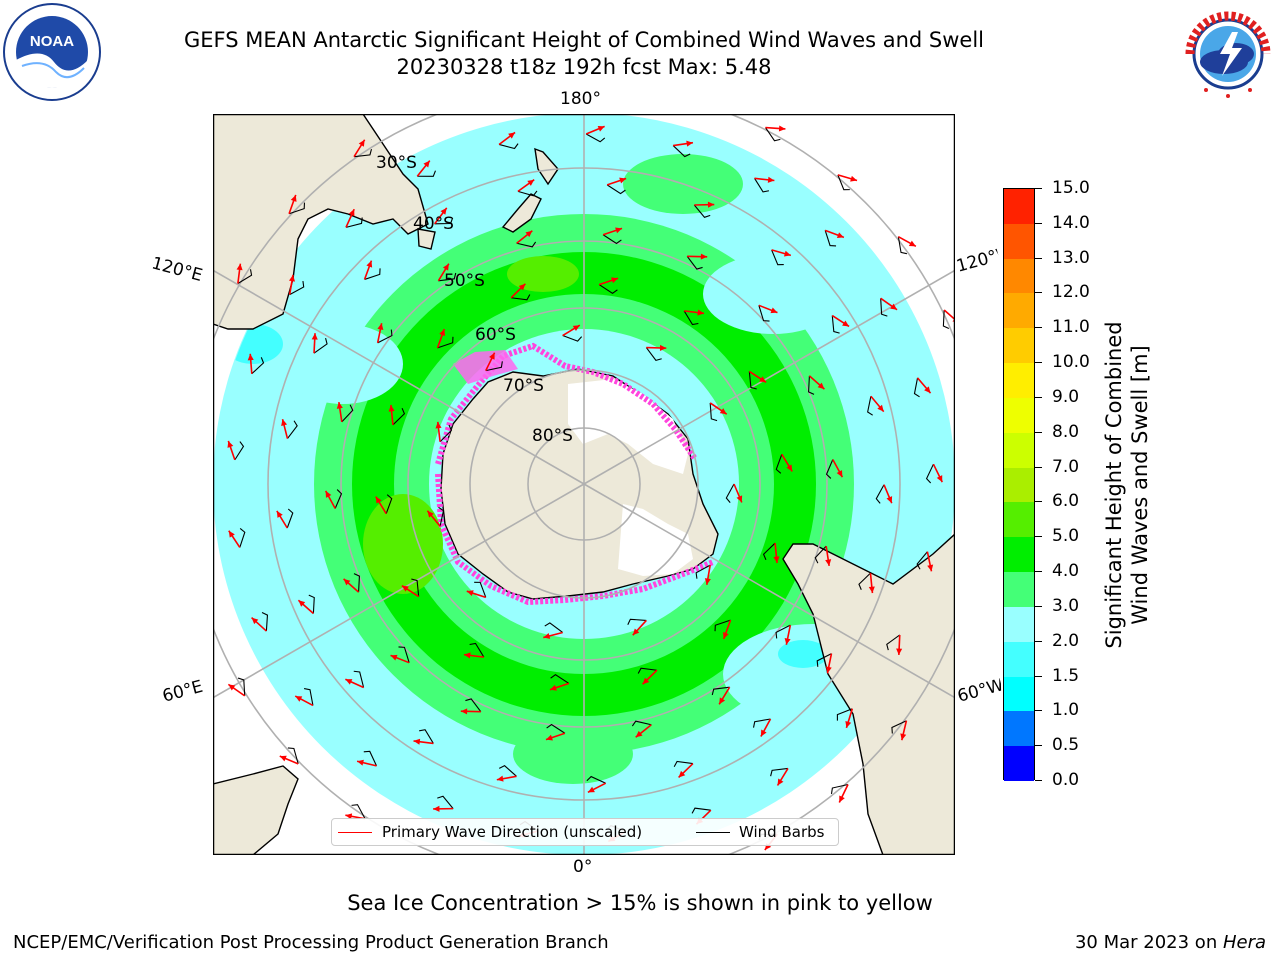  Describe the element at coordinates (1140, 485) in the screenshot. I see `colorbar-label-line2: Wind Waves and Swell [m]` at that location.